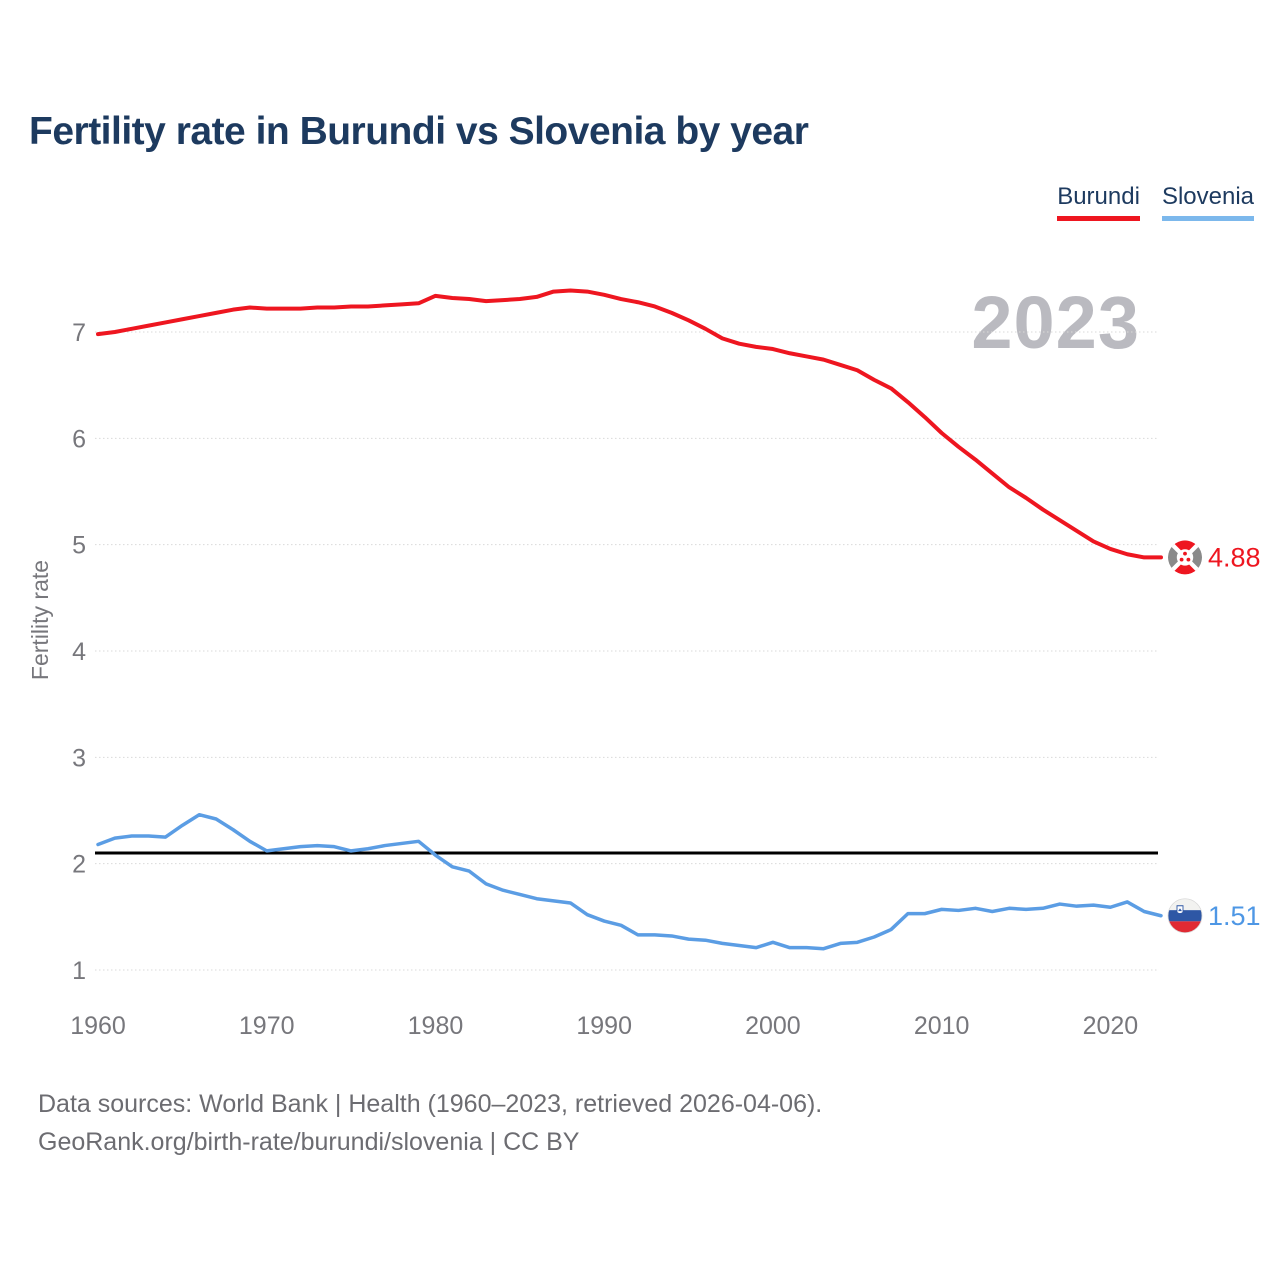 This screenshot has height=1280, width=1280. Describe the element at coordinates (79, 439) in the screenshot. I see `y-tick-label: 6` at that location.